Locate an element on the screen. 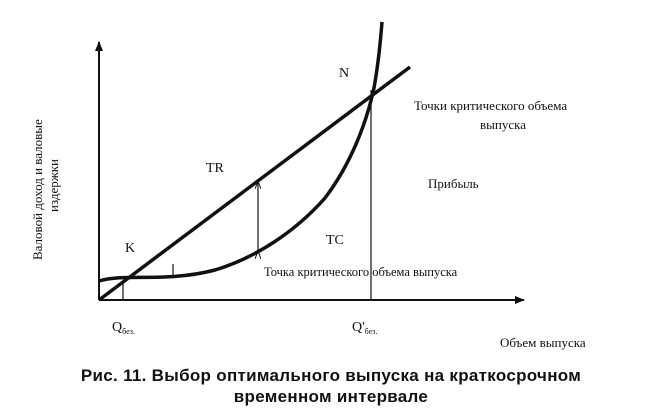  caption-line2: временном интервале is located at coordinates (331, 396).